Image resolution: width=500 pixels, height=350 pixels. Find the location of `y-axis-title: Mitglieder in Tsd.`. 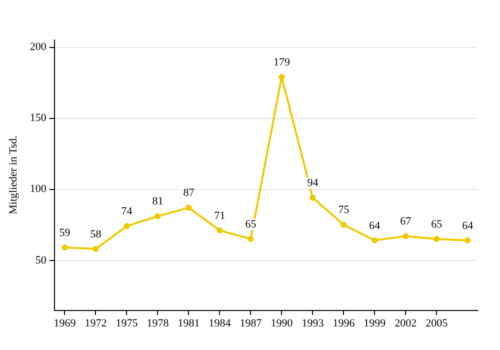

y-axis-title: Mitglieder in Tsd. is located at coordinates (14, 174).